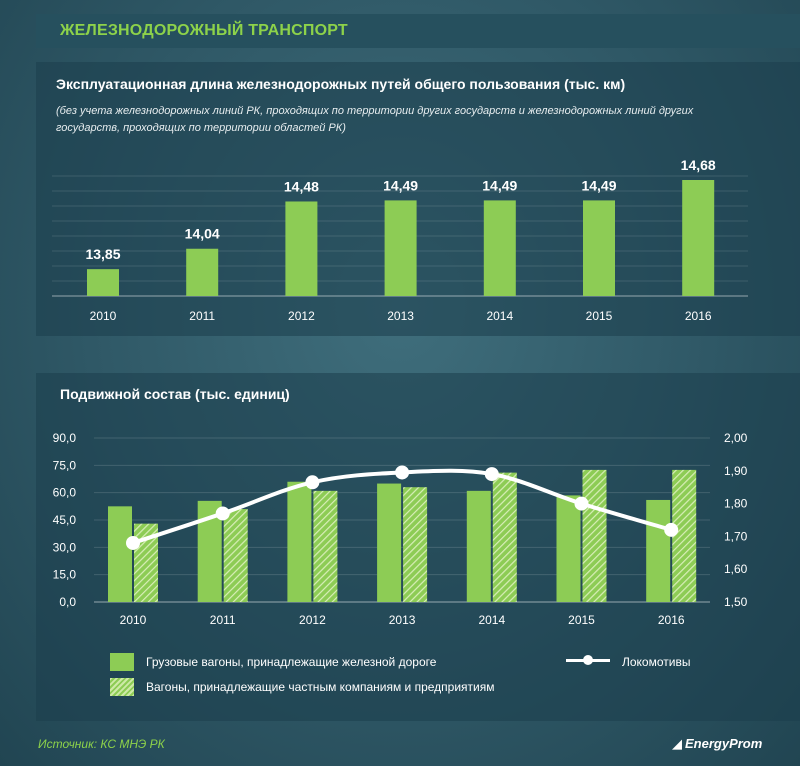 The width and height of the screenshot is (800, 766). Describe the element at coordinates (656, 662) in the screenshot. I see `legend-line-label: Локомотивы` at that location.